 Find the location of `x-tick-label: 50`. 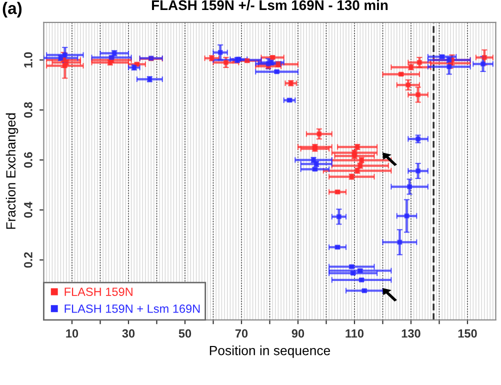

x-tick-label: 50 is located at coordinates (185, 333).